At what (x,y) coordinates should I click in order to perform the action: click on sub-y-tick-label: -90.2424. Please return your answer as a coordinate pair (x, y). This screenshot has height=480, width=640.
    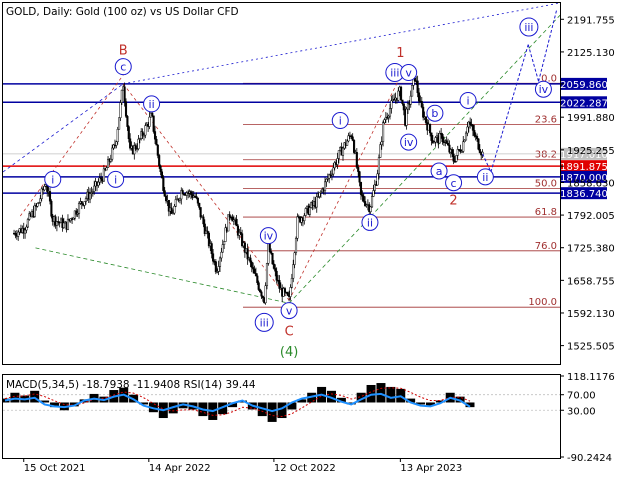
    Looking at the image, I should click on (589, 458).